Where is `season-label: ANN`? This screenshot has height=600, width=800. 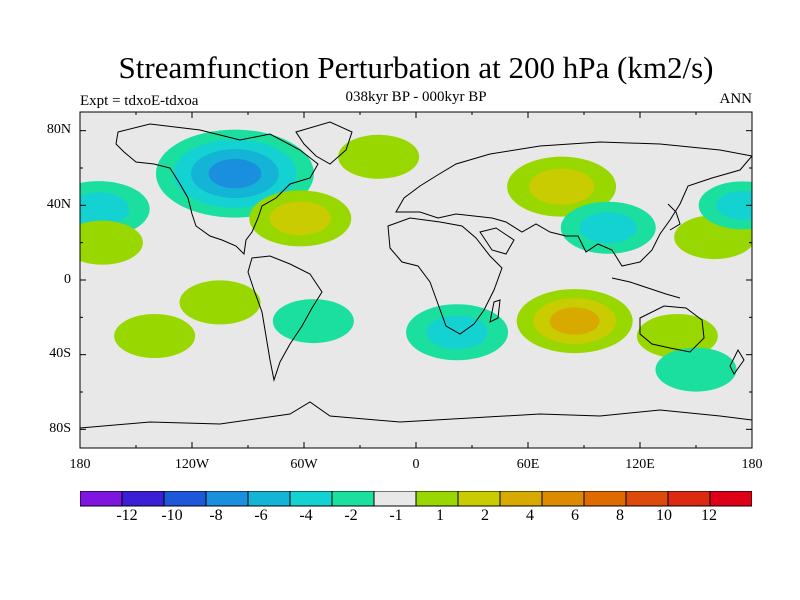
season-label: ANN is located at coordinates (736, 99).